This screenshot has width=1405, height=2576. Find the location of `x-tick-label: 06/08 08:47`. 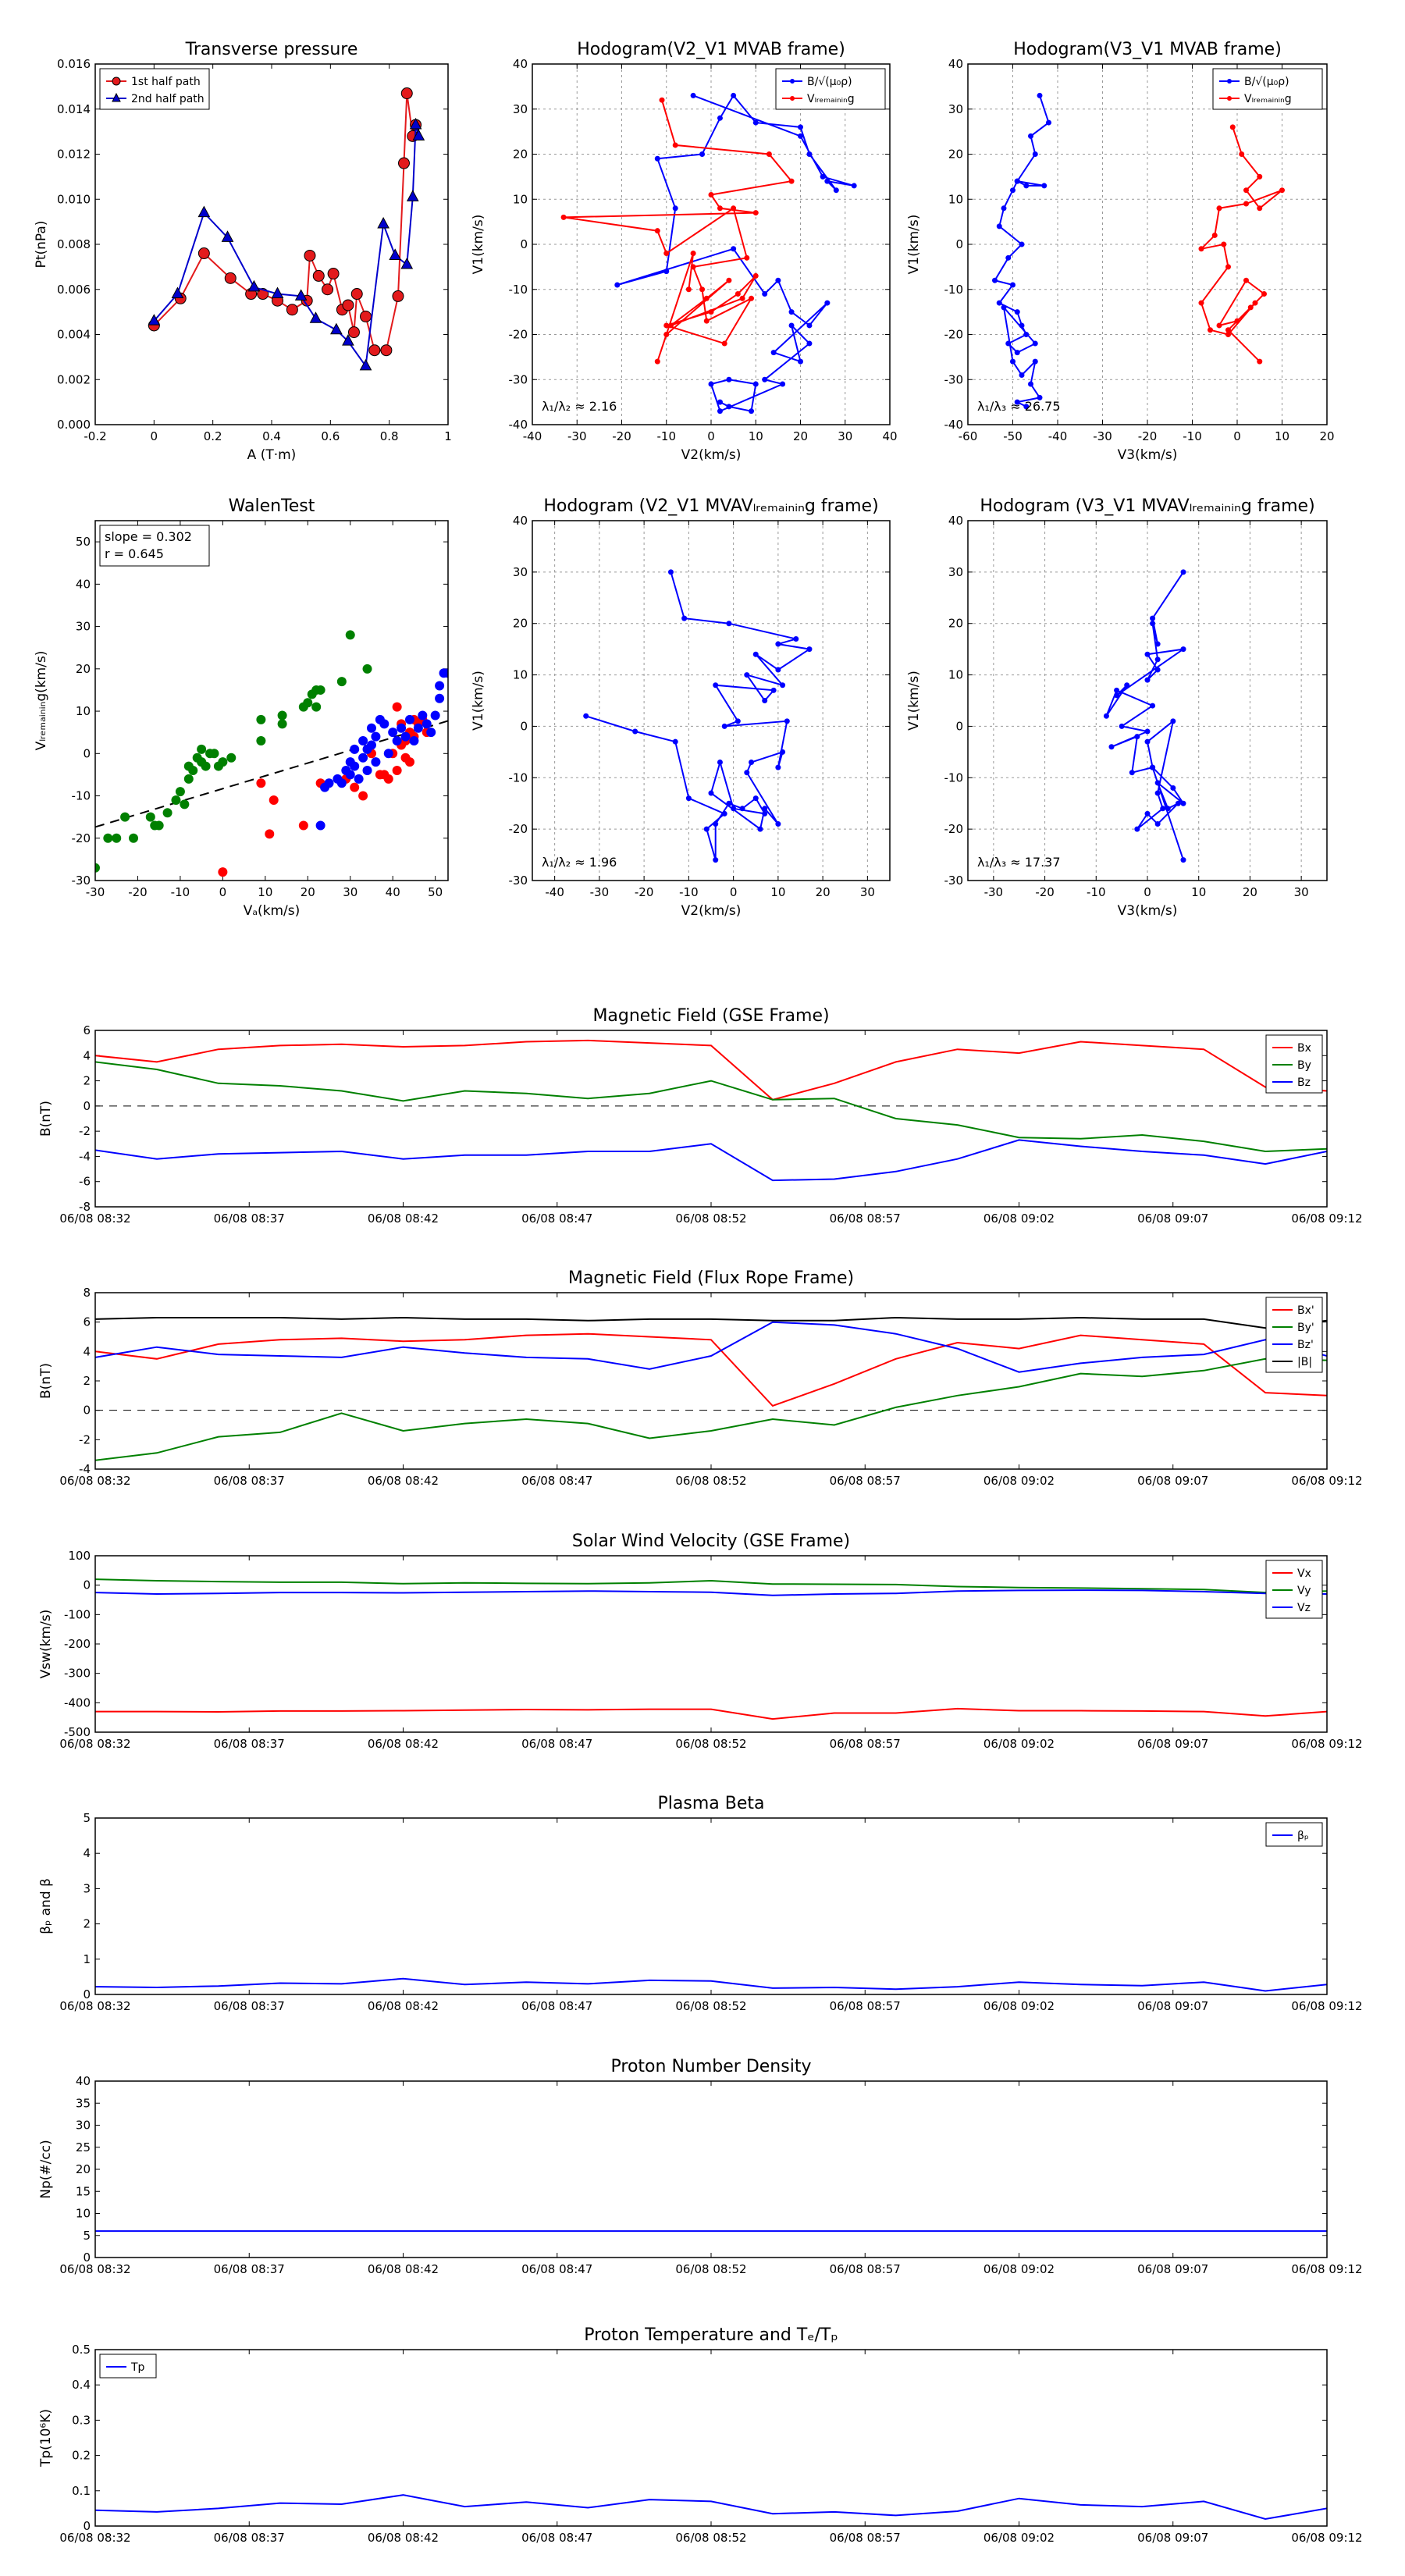

x-tick-label: 06/08 08:47 is located at coordinates (556, 1481).